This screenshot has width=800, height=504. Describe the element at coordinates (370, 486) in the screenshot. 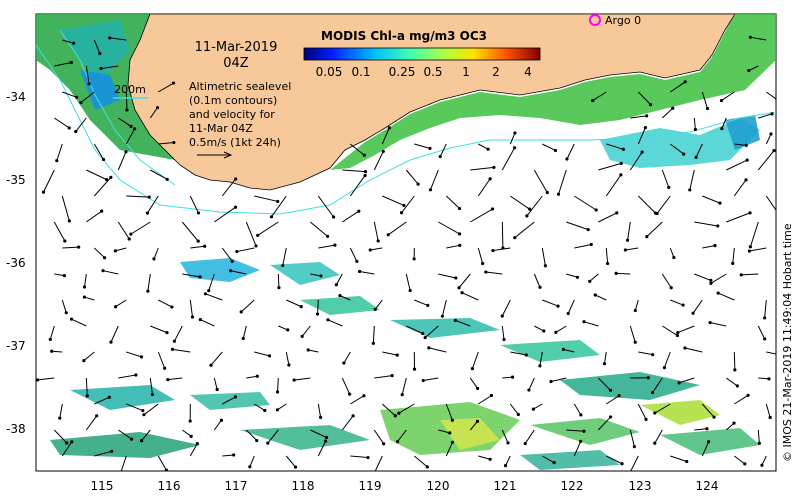

I see `x-tick-label: 119` at that location.